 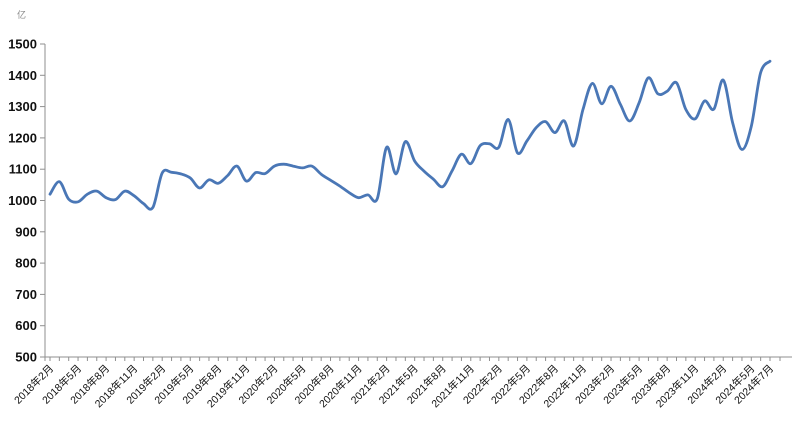 I want to click on y-axis-unit-label: 亿, so click(x=22, y=15).